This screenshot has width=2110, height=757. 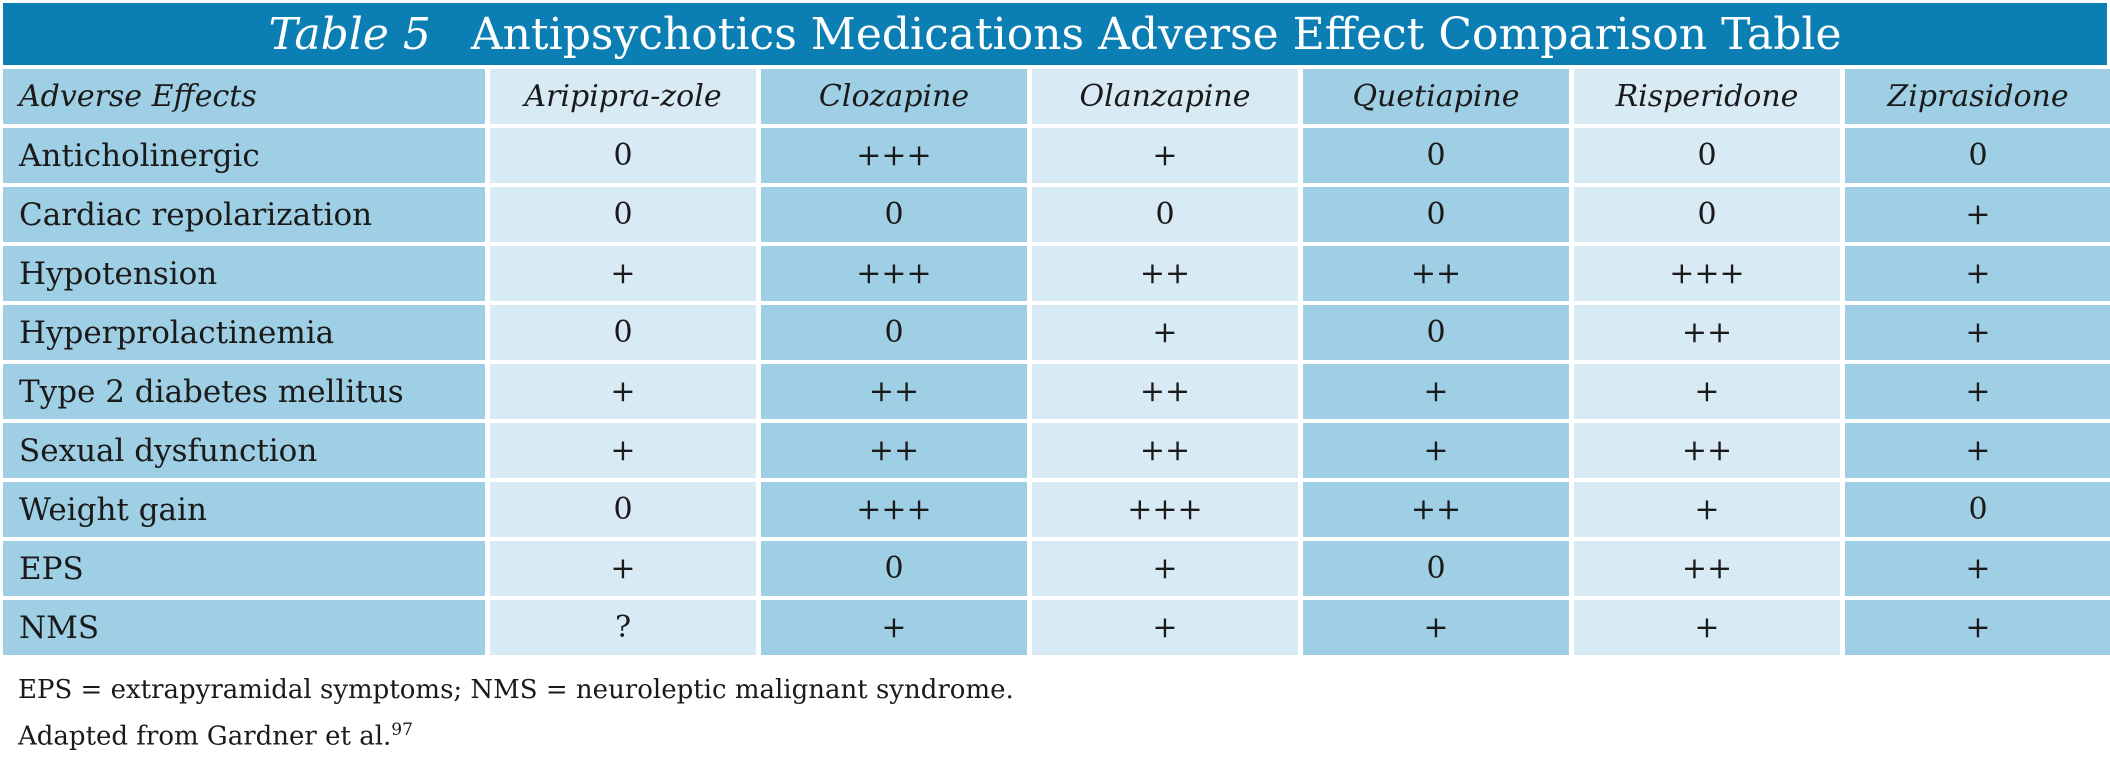 What do you see at coordinates (244, 96) in the screenshot?
I see `header-row-label: Adverse Effects` at bounding box center [244, 96].